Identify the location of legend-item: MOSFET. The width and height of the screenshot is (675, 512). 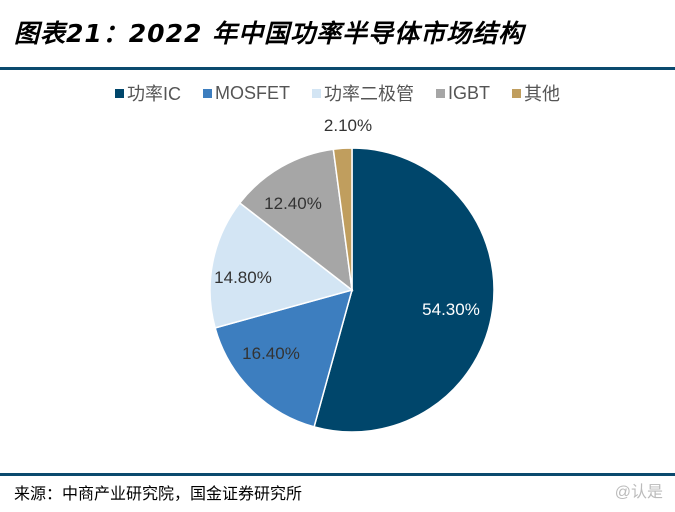
(246, 93).